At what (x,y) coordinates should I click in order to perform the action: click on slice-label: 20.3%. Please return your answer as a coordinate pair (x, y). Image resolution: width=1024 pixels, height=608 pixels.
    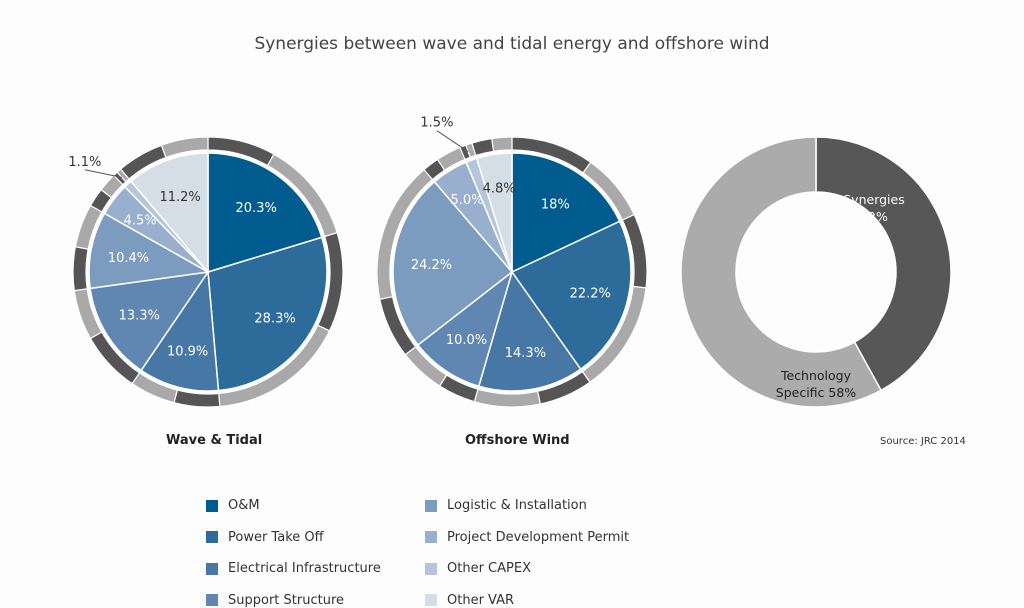
    Looking at the image, I should click on (256, 208).